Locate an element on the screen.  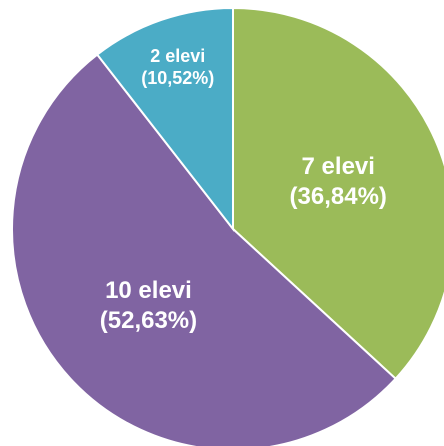
slice-label: 10 elevi is located at coordinates (148, 290).